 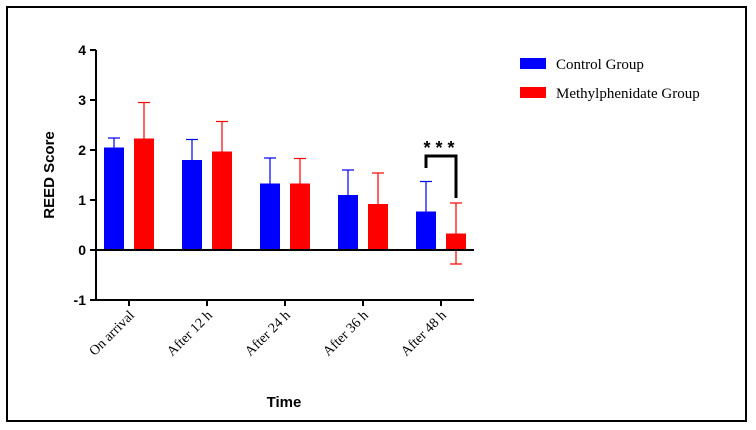 What do you see at coordinates (112, 333) in the screenshot?
I see `x-category-label: On arrival` at bounding box center [112, 333].